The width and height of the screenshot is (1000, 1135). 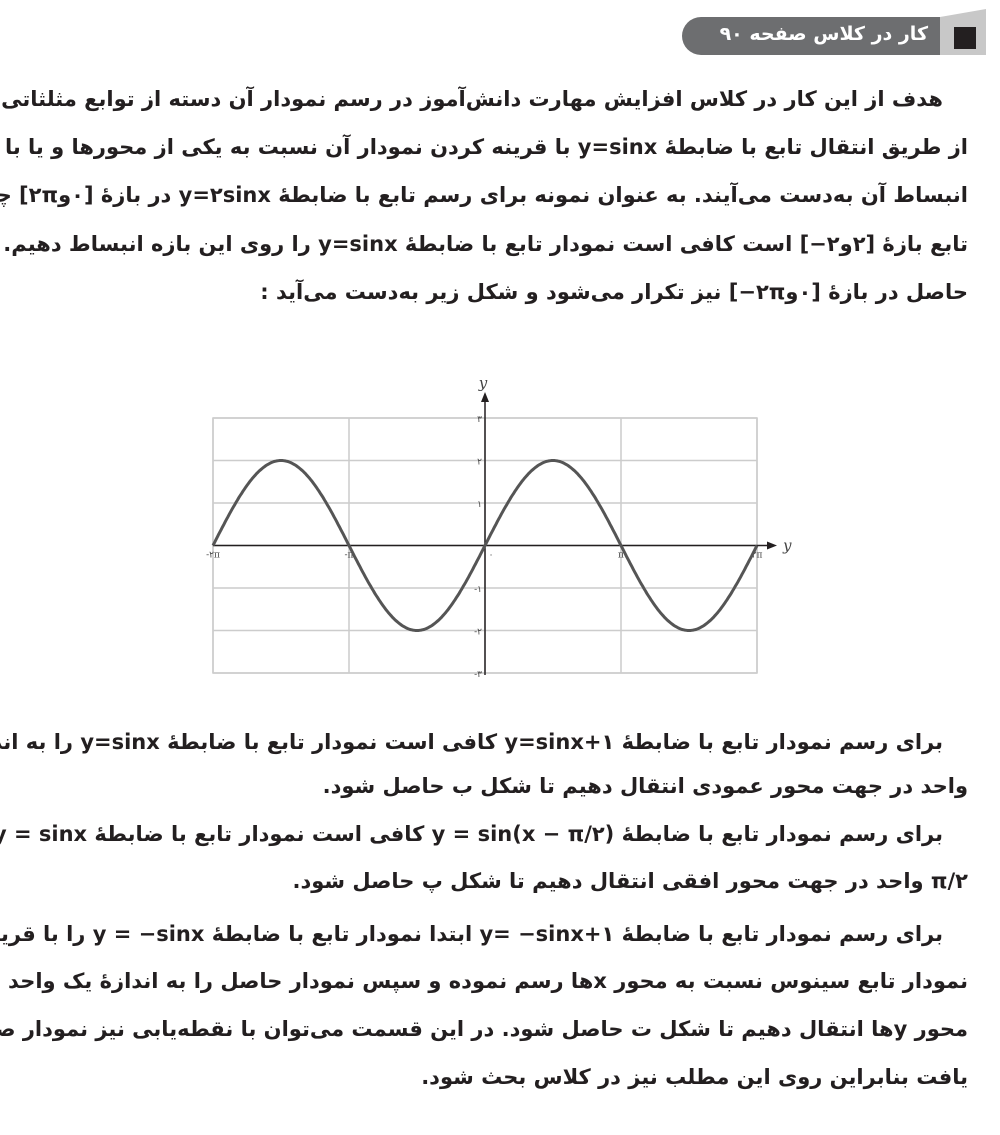 What do you see at coordinates (349, 556) in the screenshot?
I see `x-tick-label: -π` at bounding box center [349, 556].